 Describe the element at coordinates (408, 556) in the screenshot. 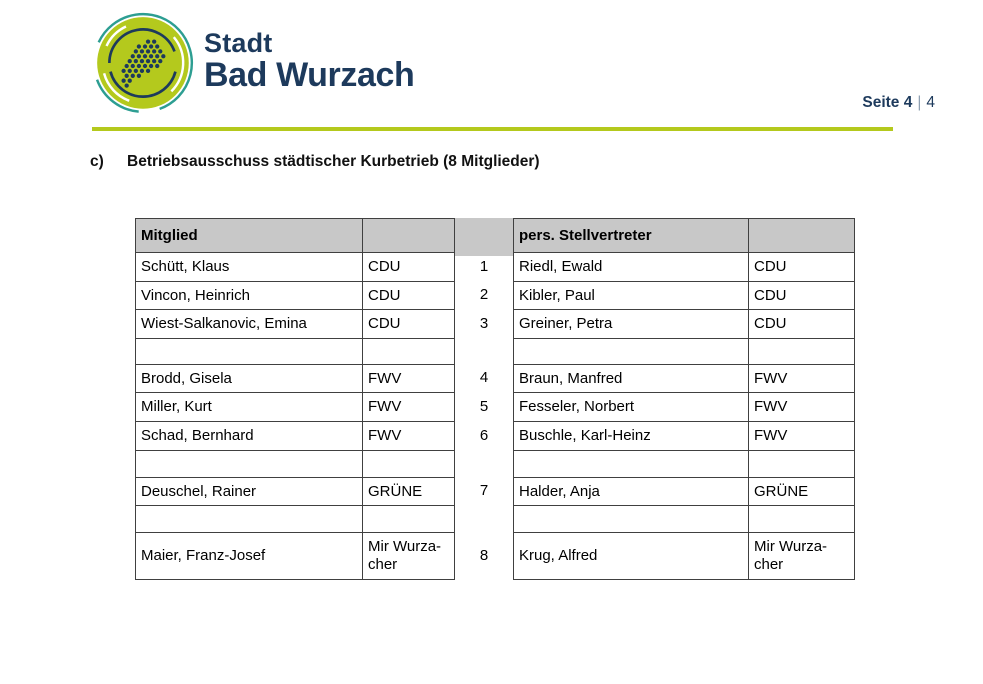

I see `member-party-cell: Mir Wurza- cher` at that location.